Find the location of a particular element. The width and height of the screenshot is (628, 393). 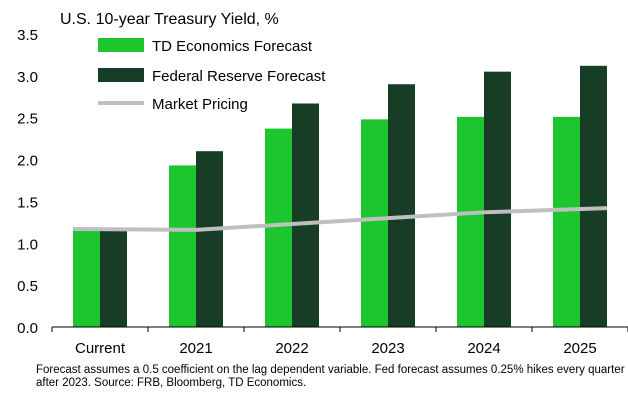

bar-td-economics-2022 is located at coordinates (278, 227).